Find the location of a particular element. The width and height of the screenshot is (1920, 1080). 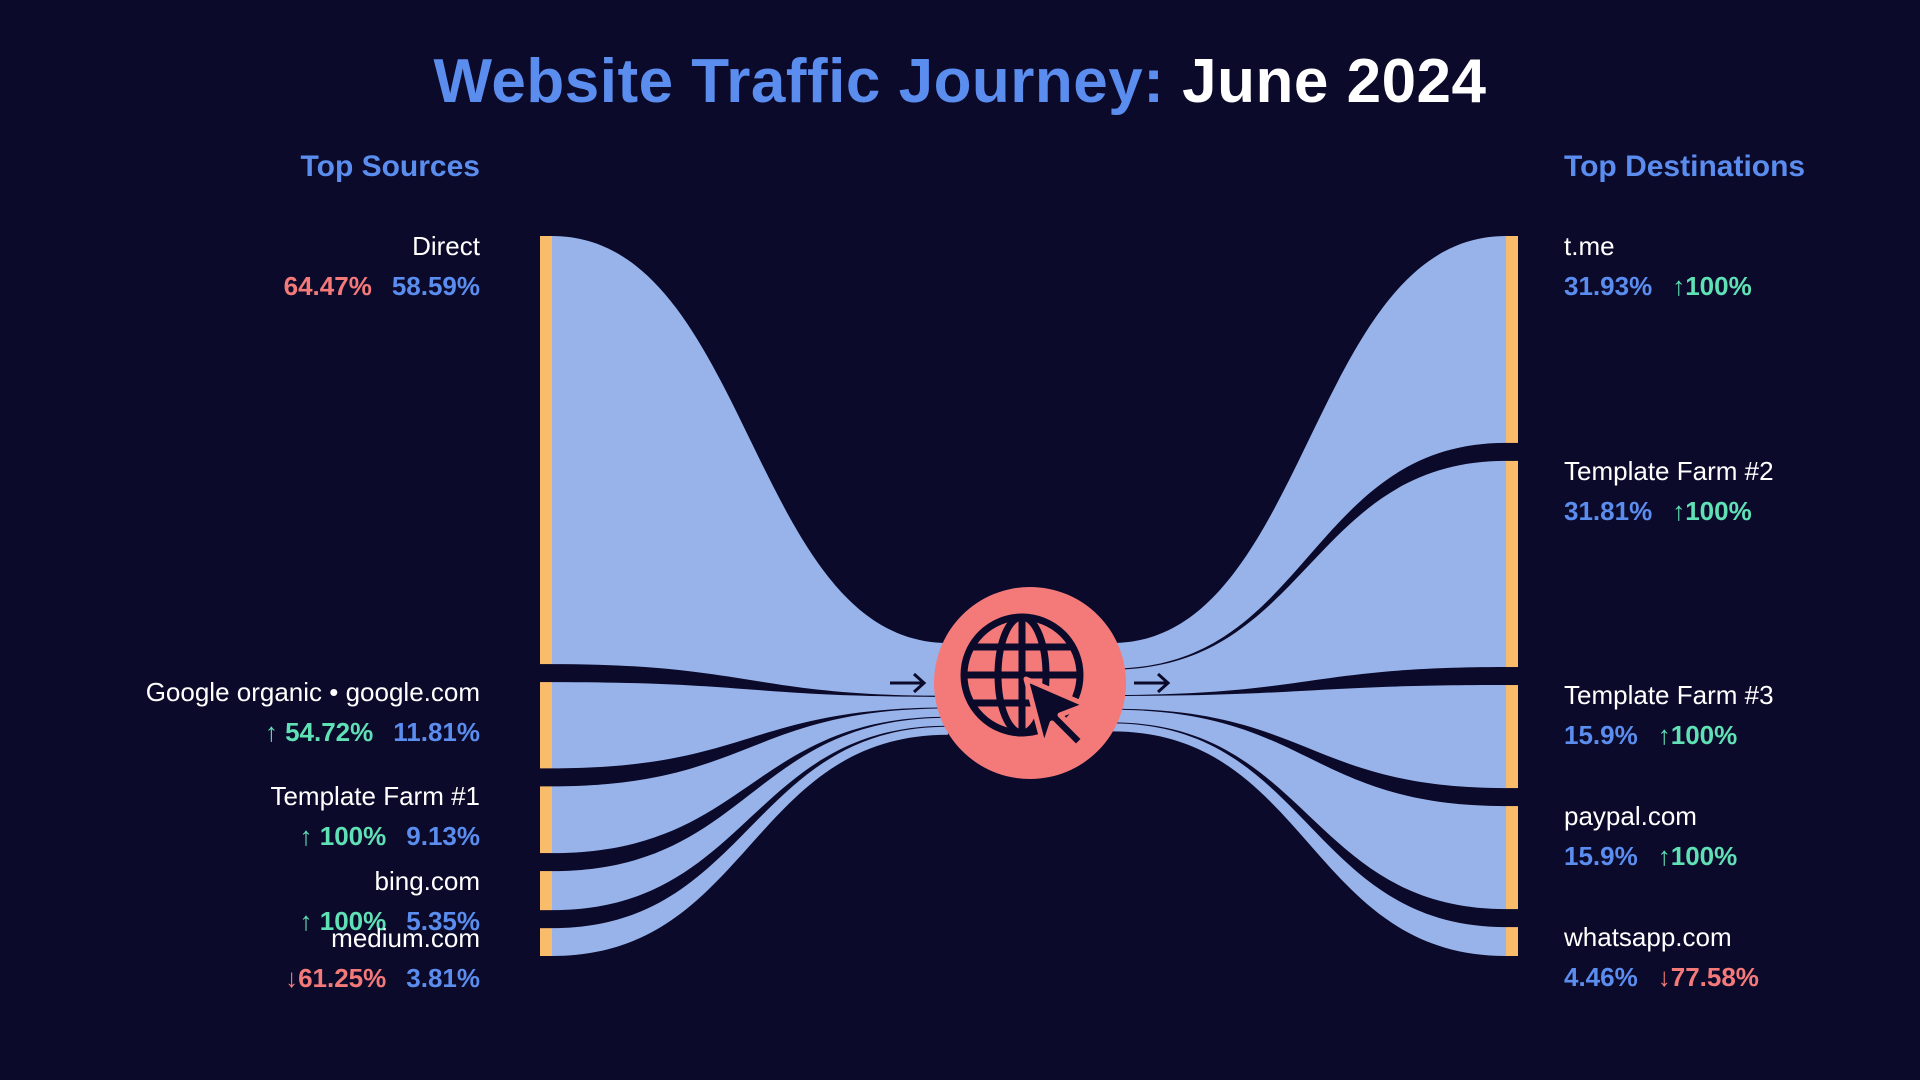

source-name: Template Farm #1 is located at coordinates (375, 796).